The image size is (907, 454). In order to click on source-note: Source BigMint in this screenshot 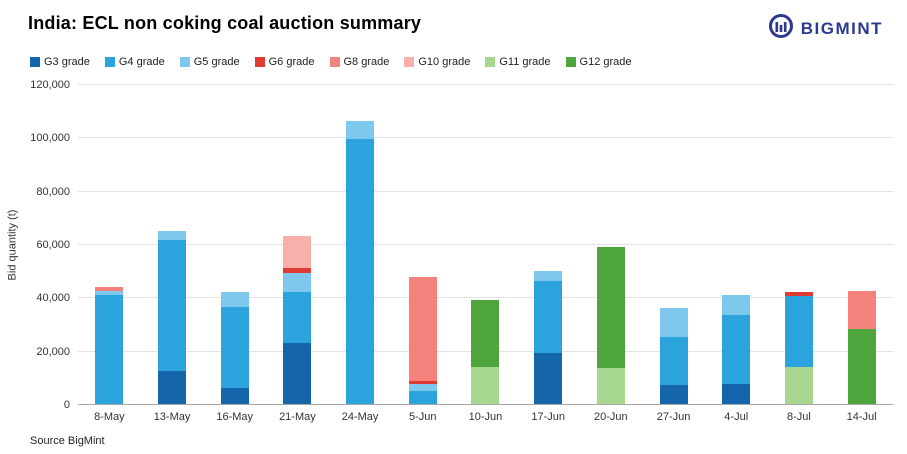, I will do `click(67, 441)`.